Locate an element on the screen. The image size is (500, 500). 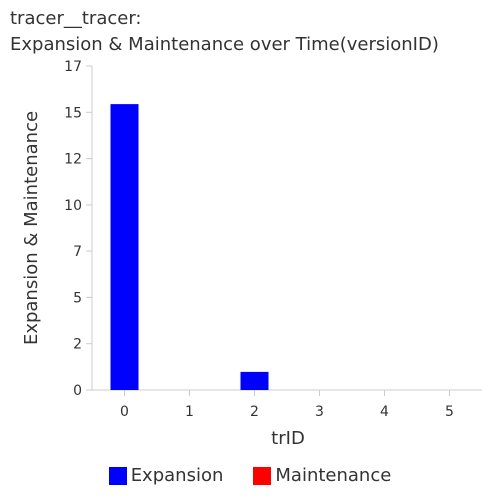
x-tick-label: 0 is located at coordinates (124, 412).